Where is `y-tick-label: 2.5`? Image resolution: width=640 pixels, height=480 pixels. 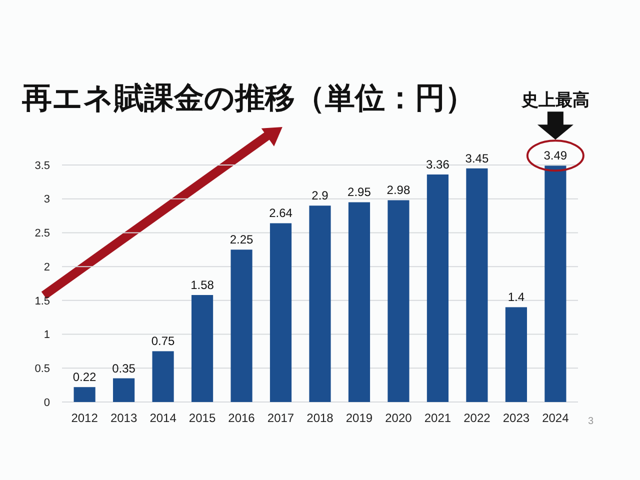
y-tick-label: 2.5 is located at coordinates (42, 234).